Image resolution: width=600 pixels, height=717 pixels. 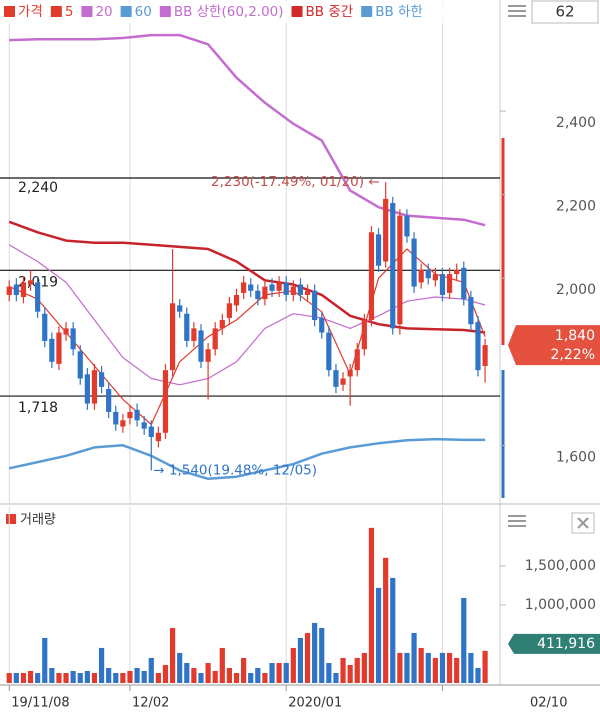 I want to click on legend-label: BB 상한(60,2.00), so click(x=229, y=12).